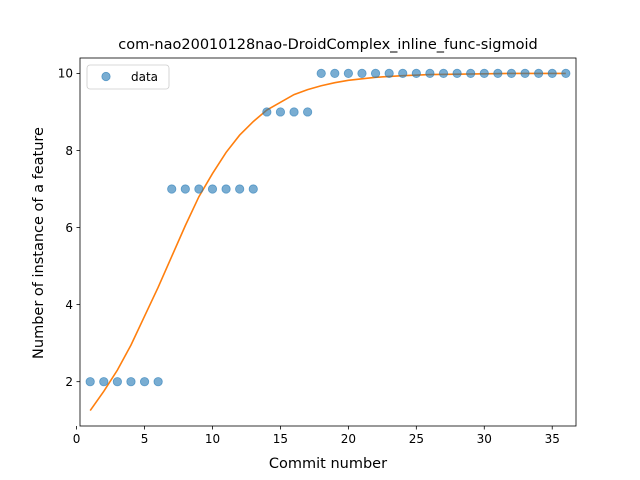 Image resolution: width=640 pixels, height=480 pixels. What do you see at coordinates (106, 76) in the screenshot?
I see `legend-marker` at bounding box center [106, 76].